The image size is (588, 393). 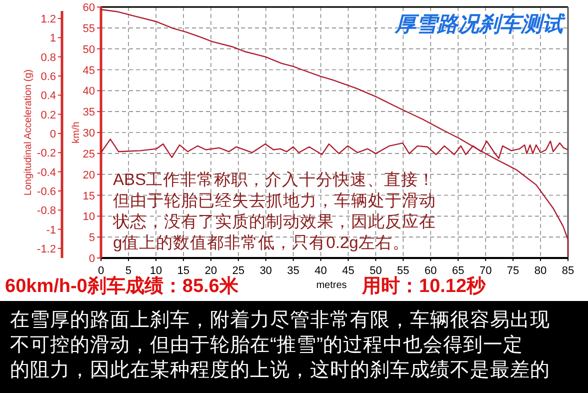 What do you see at coordinates (274, 179) in the screenshot?
I see `annotation: ABS工作非常称职，介入十分快速、直接！` at bounding box center [274, 179].